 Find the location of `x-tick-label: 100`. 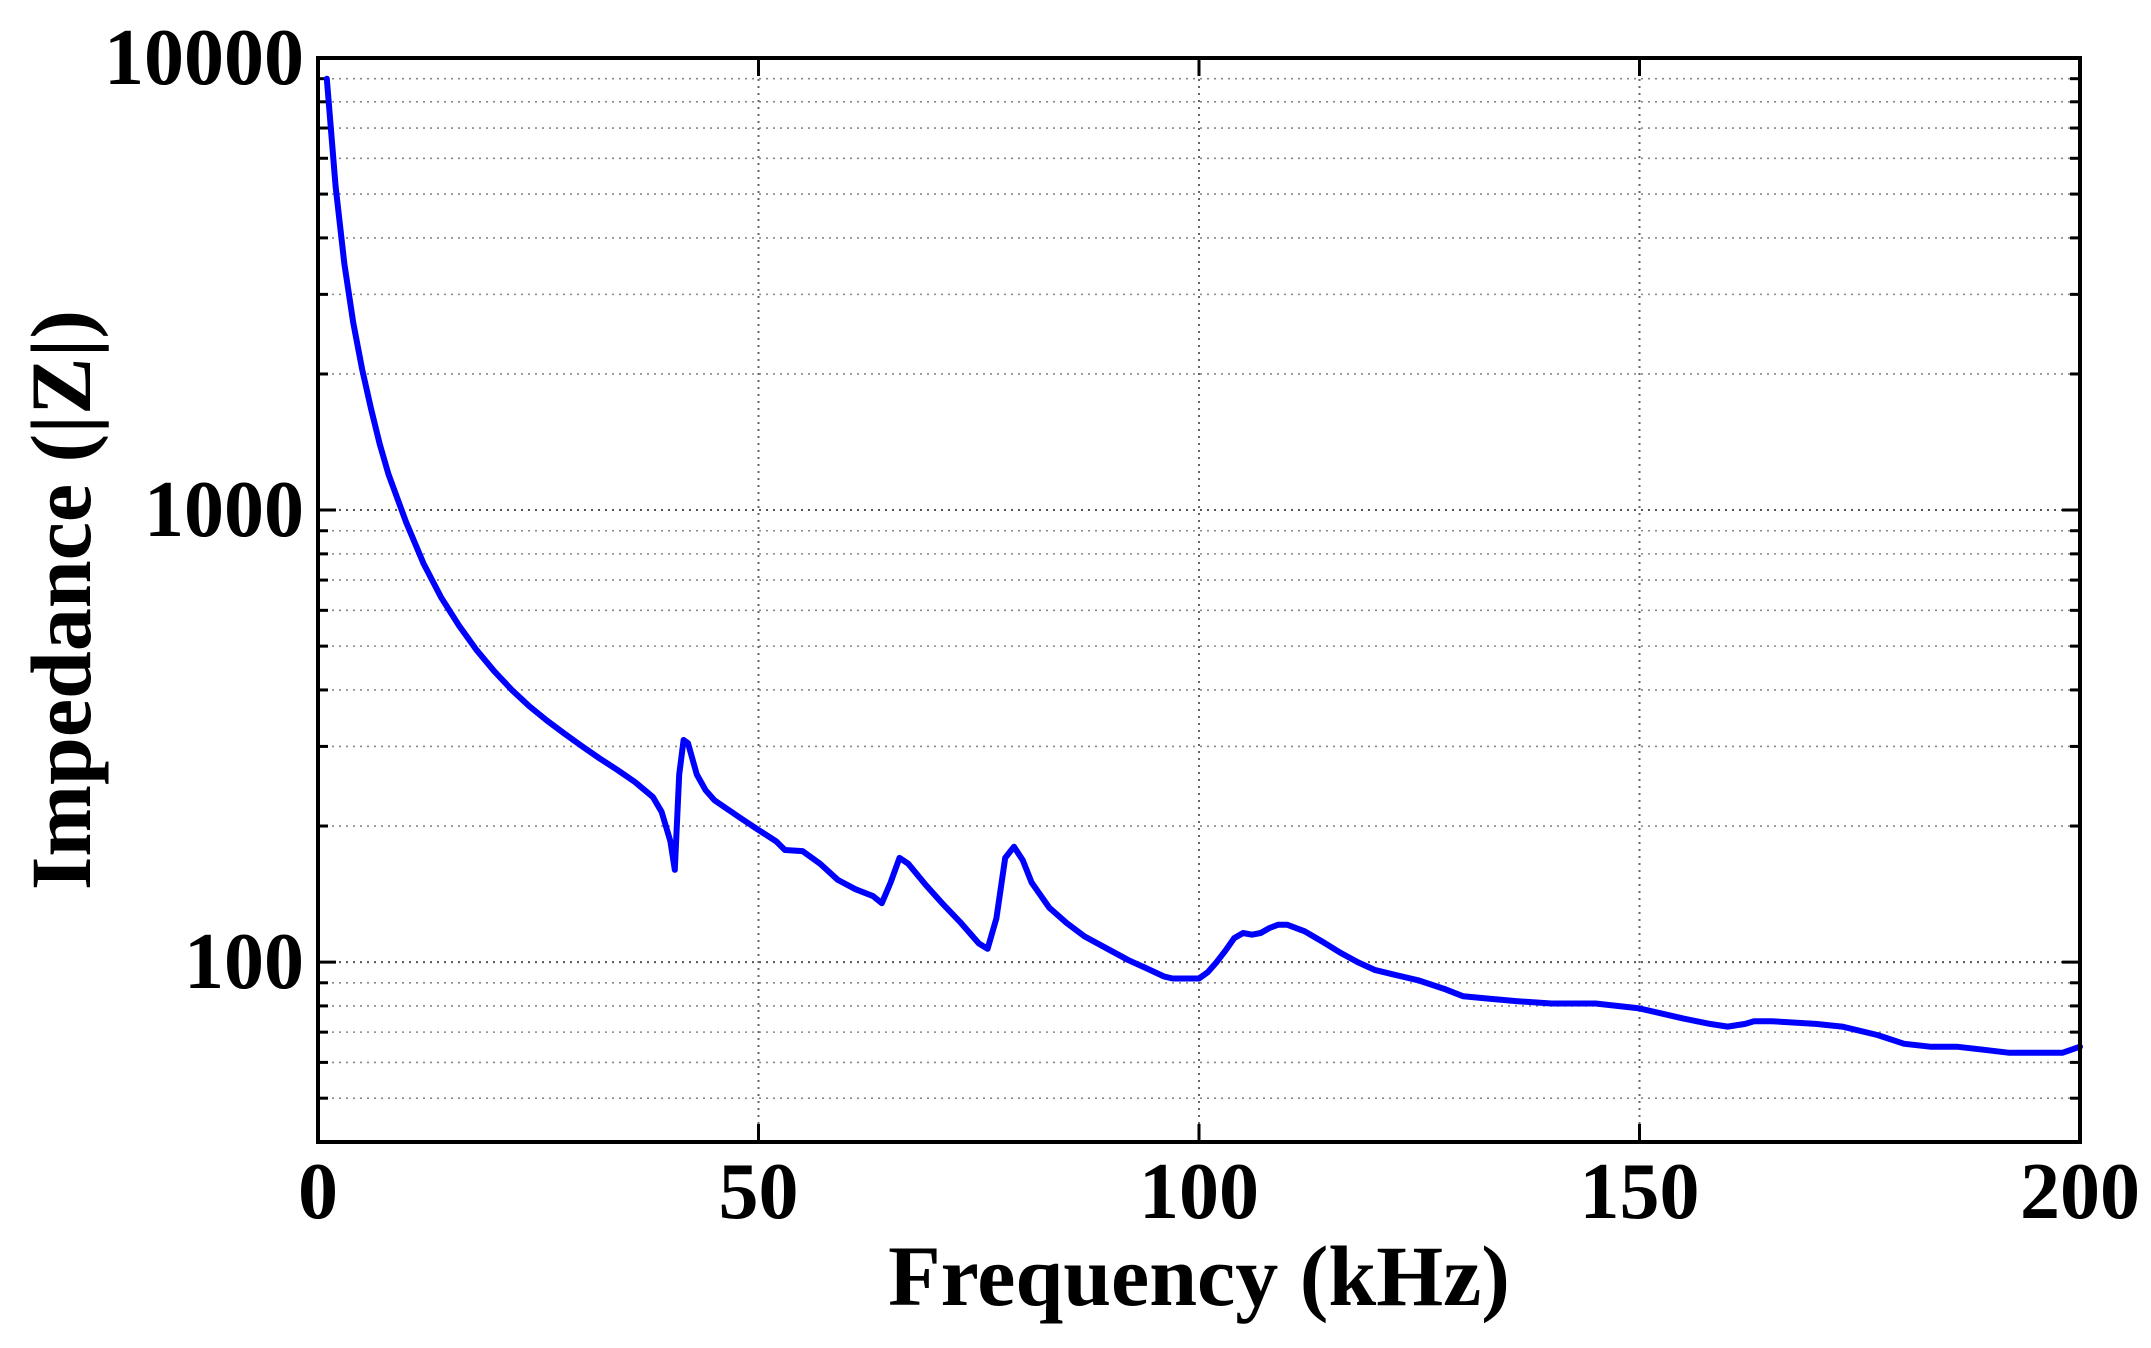

x-tick-label: 100 is located at coordinates (1199, 1192).